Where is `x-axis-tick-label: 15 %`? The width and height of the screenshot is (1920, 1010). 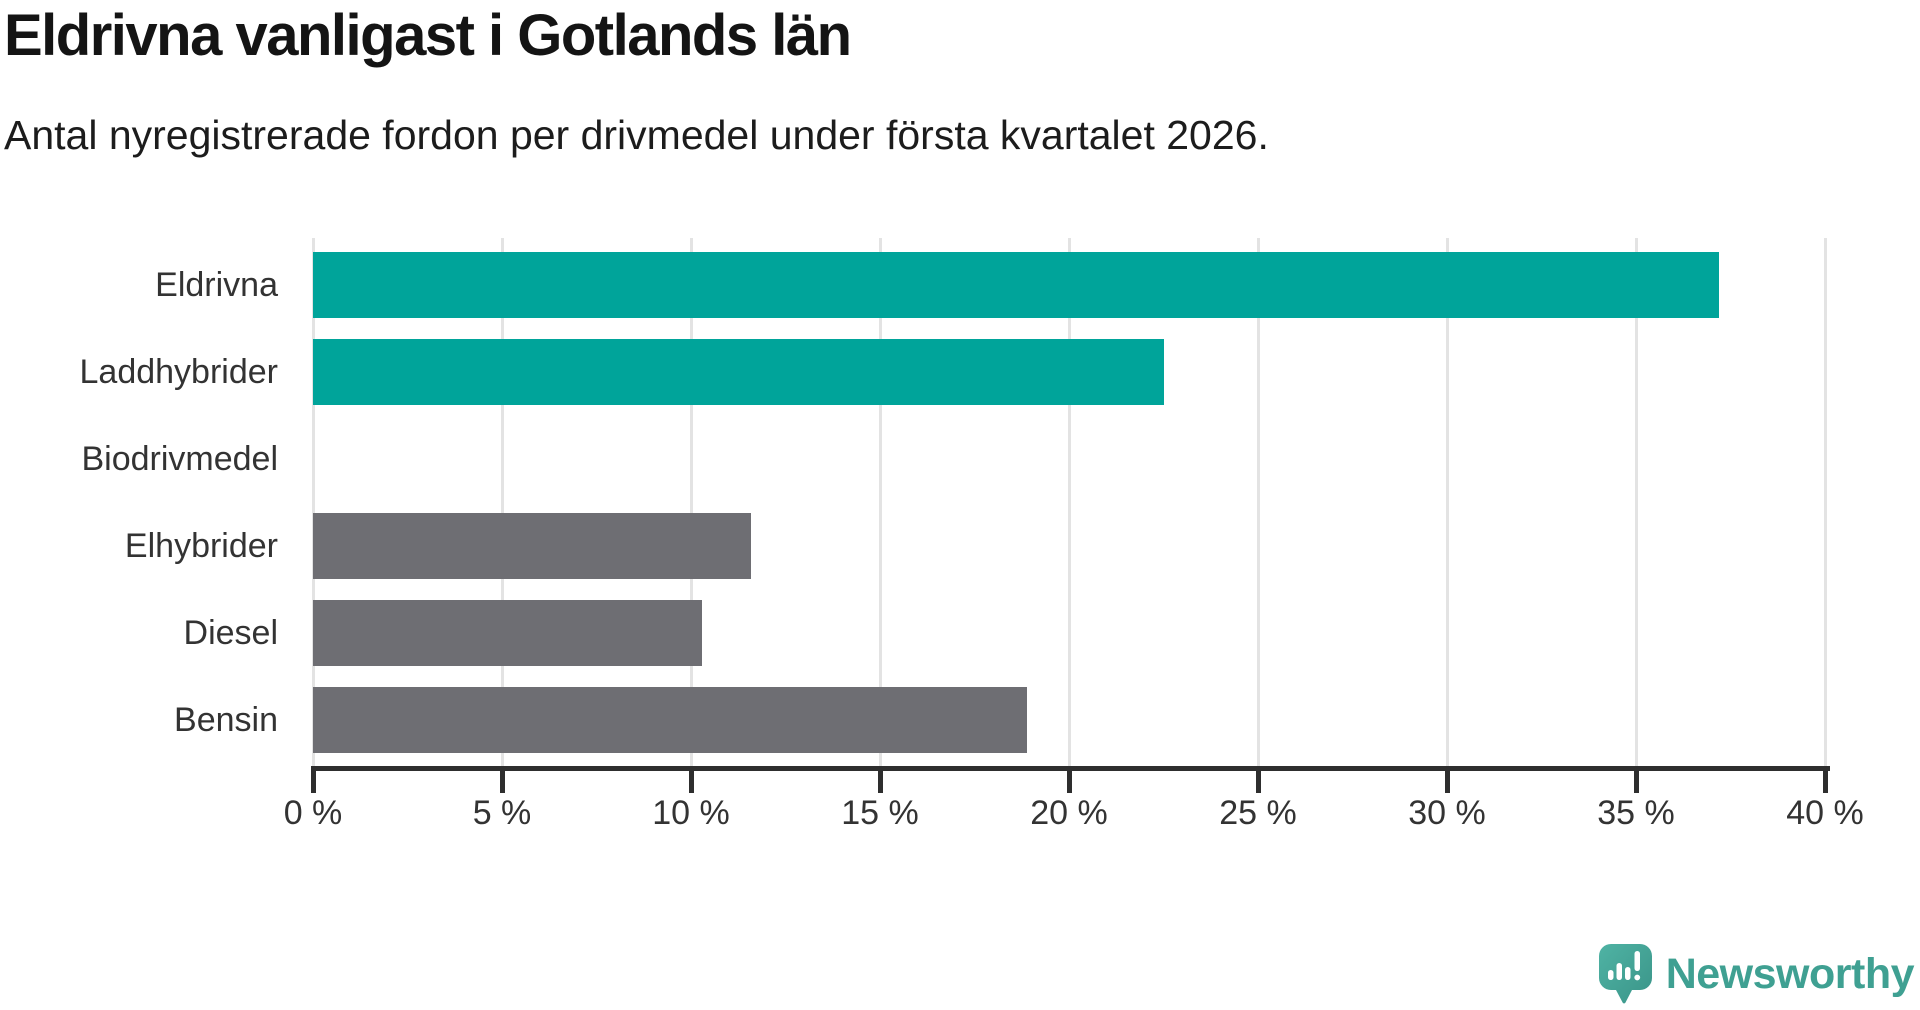
x-axis-tick-label: 15 % is located at coordinates (880, 813).